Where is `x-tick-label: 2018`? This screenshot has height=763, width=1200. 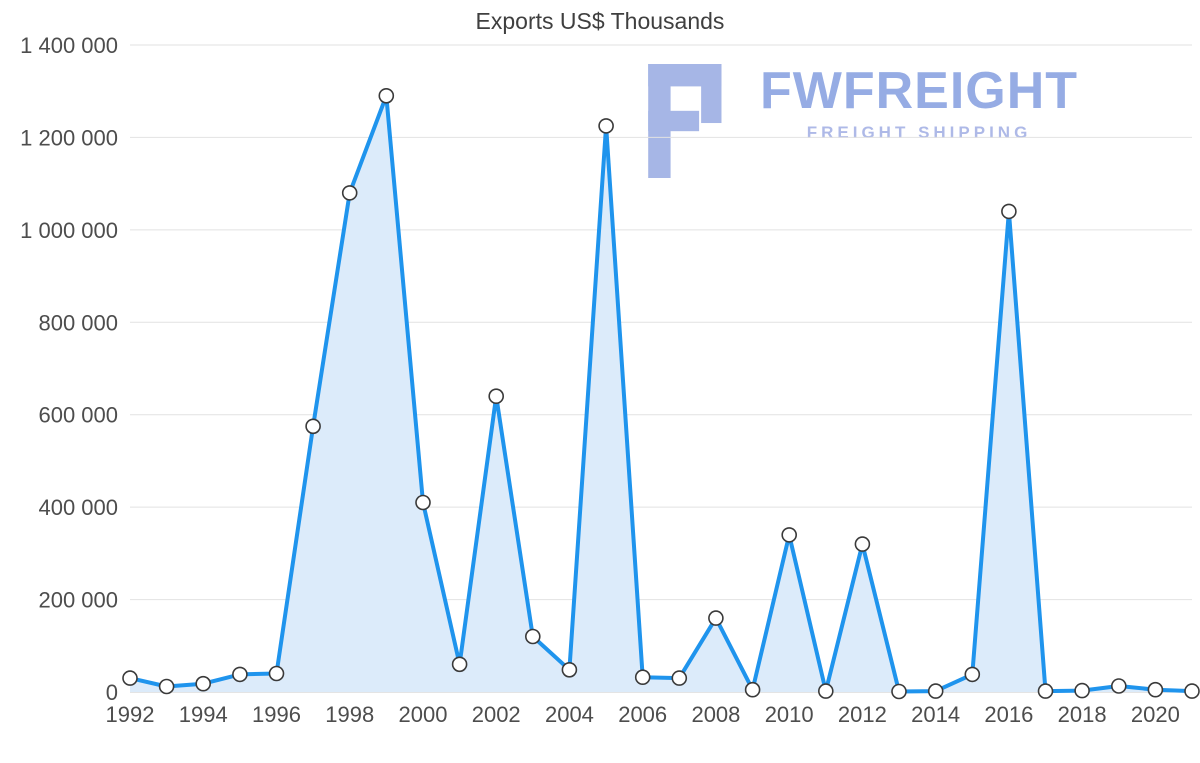 x-tick-label: 2018 is located at coordinates (1082, 714).